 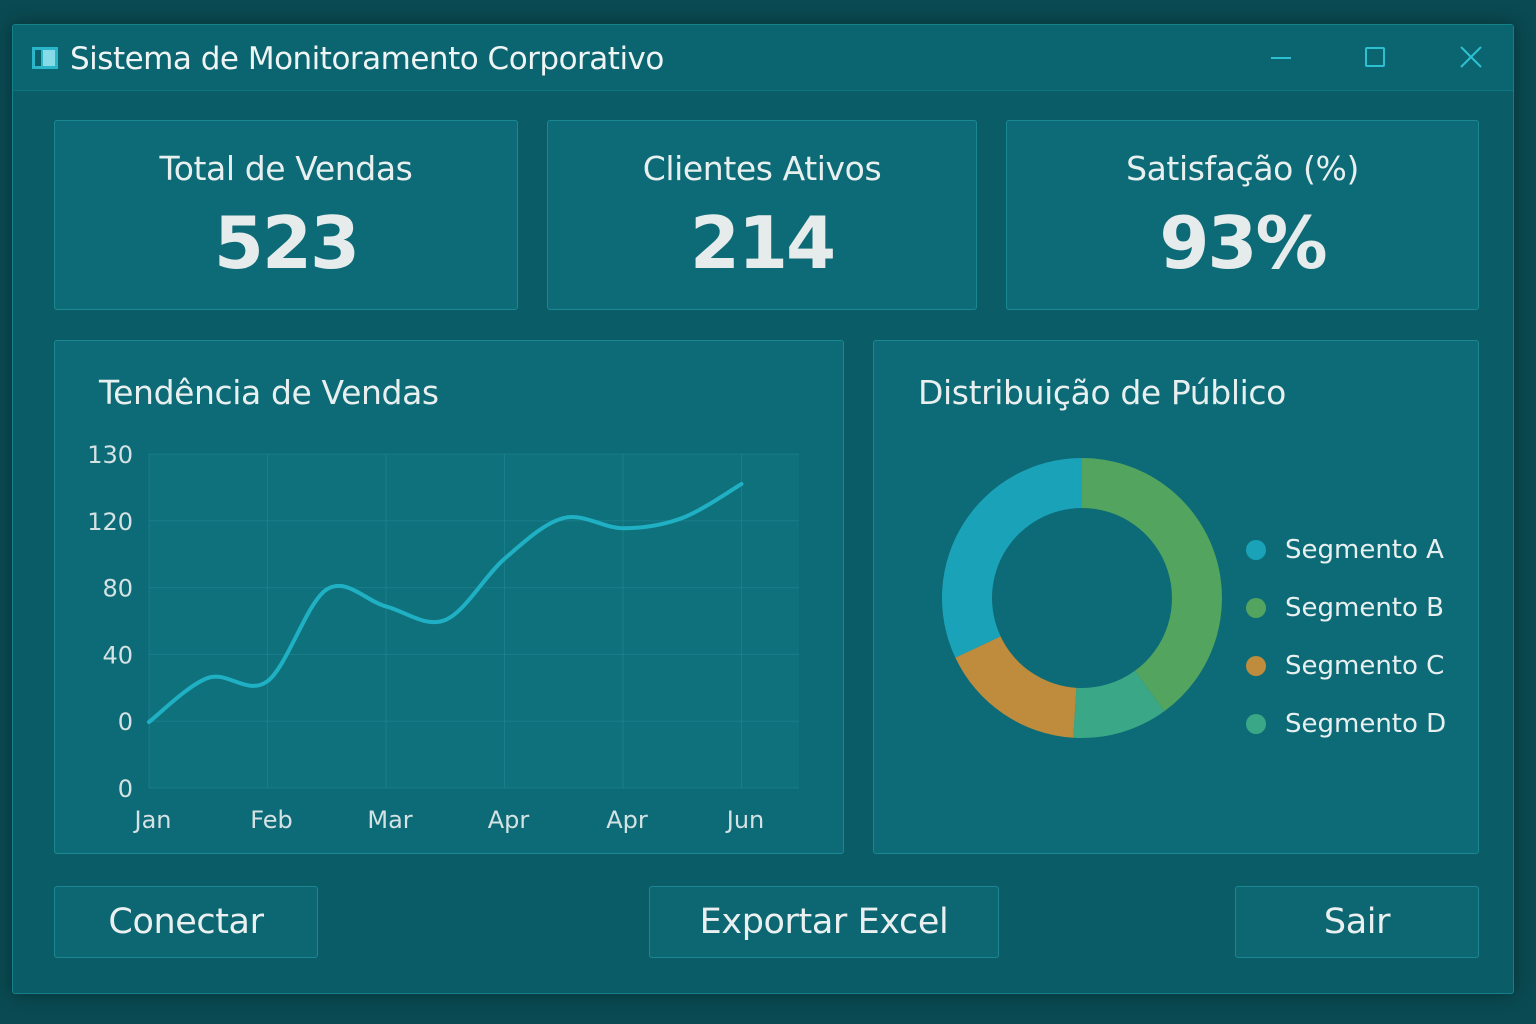 What do you see at coordinates (110, 455) in the screenshot?
I see `y-tick-label: 130` at bounding box center [110, 455].